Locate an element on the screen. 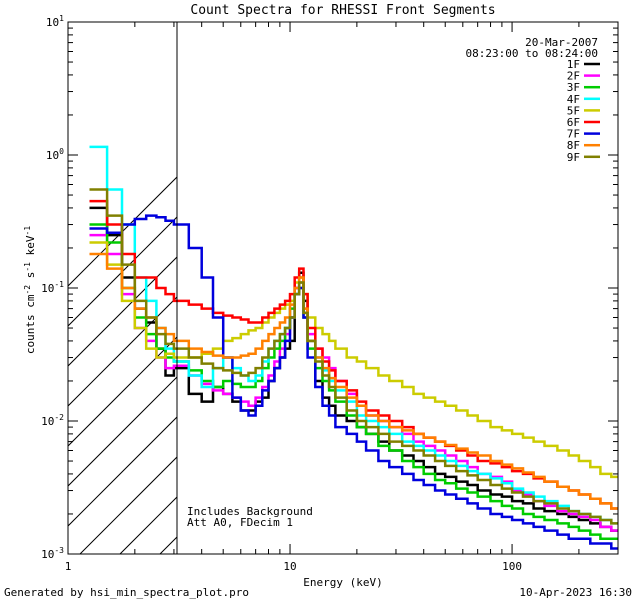 The image size is (640, 600). date-label: 20-Mar-2007 is located at coordinates (561, 42).